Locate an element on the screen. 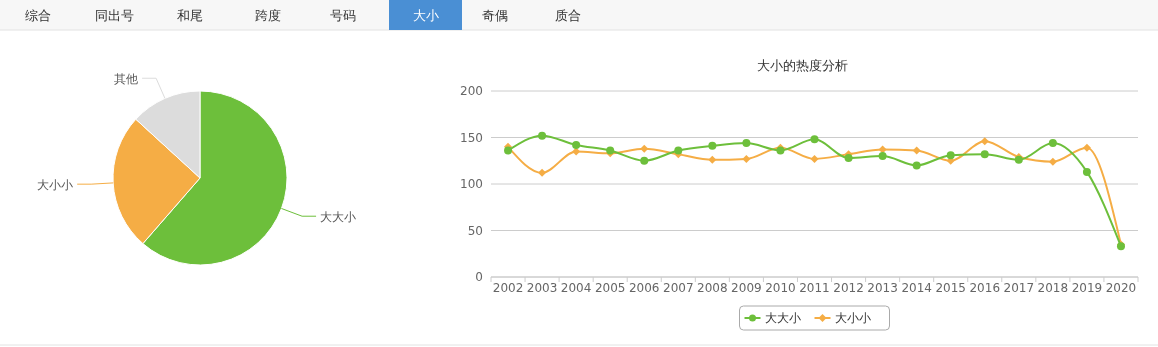 Image resolution: width=1158 pixels, height=347 pixels. x-tick-label: 2020 is located at coordinates (1121, 288).